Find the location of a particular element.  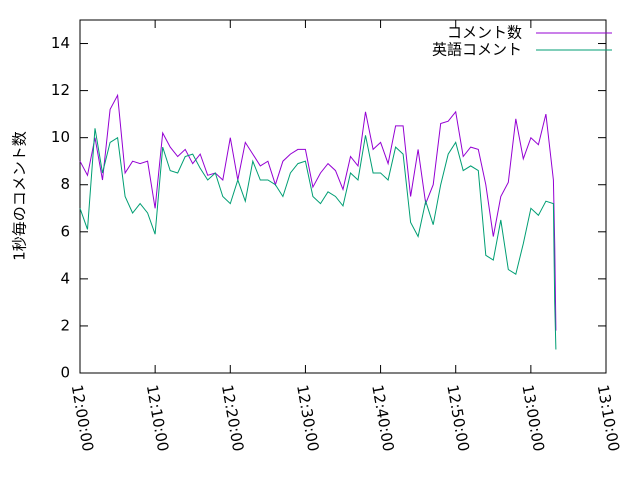

y-tick-label: 2 is located at coordinates (65, 325).